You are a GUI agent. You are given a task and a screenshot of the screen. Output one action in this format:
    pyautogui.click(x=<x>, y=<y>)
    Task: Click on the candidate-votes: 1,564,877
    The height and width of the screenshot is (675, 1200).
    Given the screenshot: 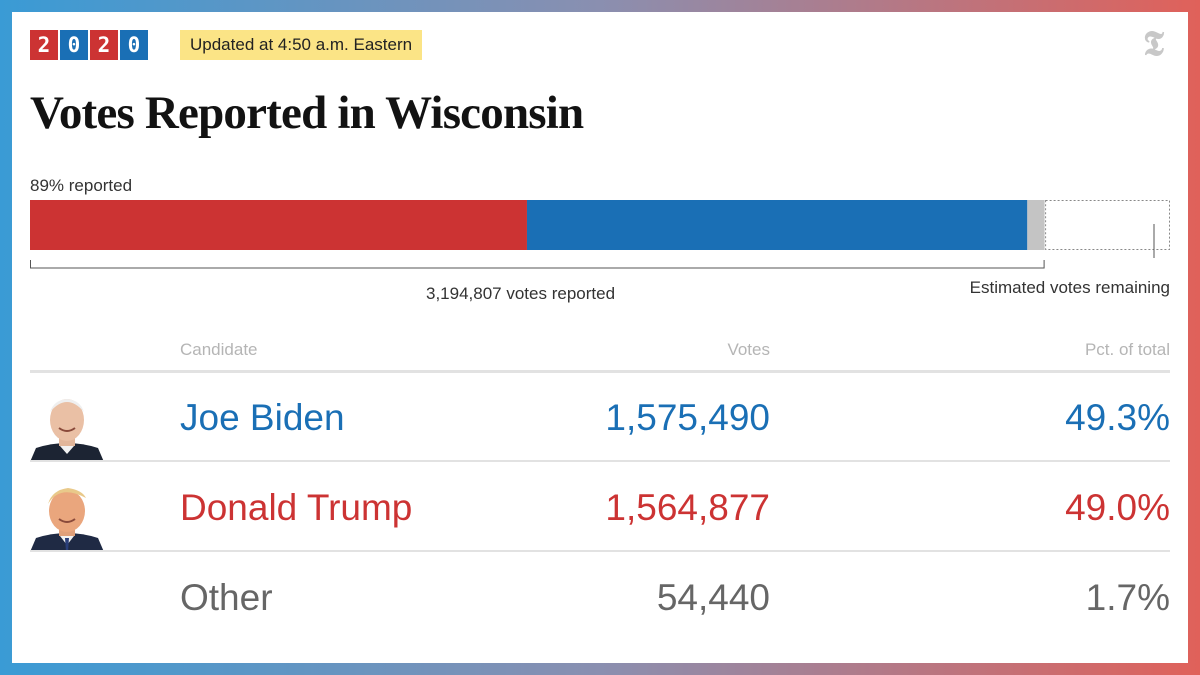 What is the action you would take?
    pyautogui.click(x=687, y=507)
    